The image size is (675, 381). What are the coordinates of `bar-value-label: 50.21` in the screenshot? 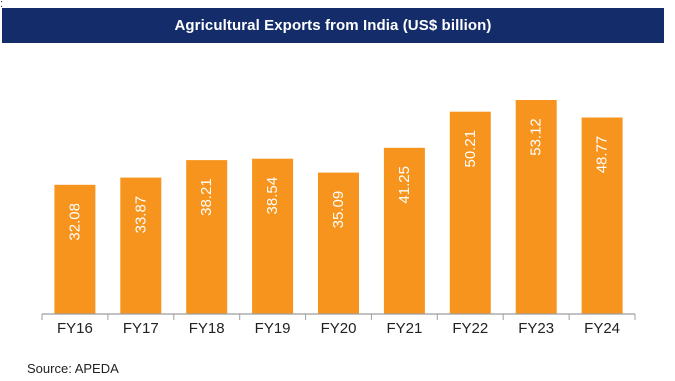 It's located at (470, 149).